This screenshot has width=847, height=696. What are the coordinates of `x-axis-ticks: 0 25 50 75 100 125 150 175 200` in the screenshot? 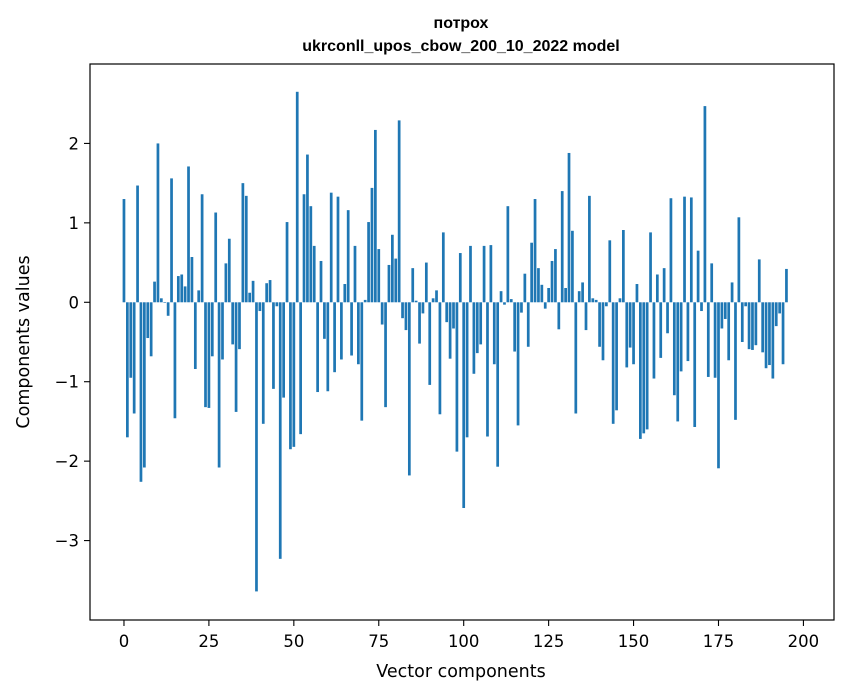 It's located at (469, 635).